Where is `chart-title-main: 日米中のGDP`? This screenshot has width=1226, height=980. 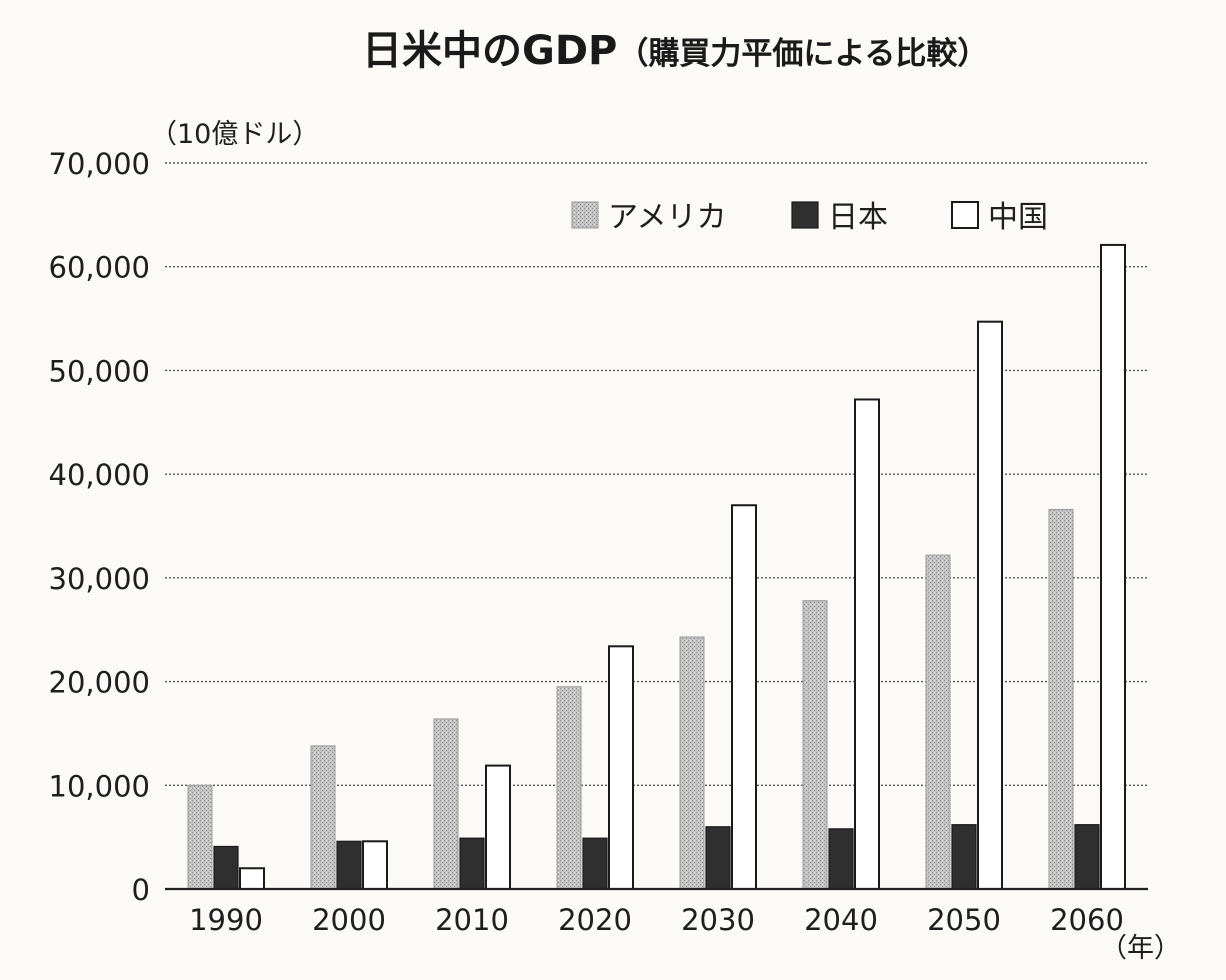 chart-title-main: 日米中のGDP is located at coordinates (489, 51).